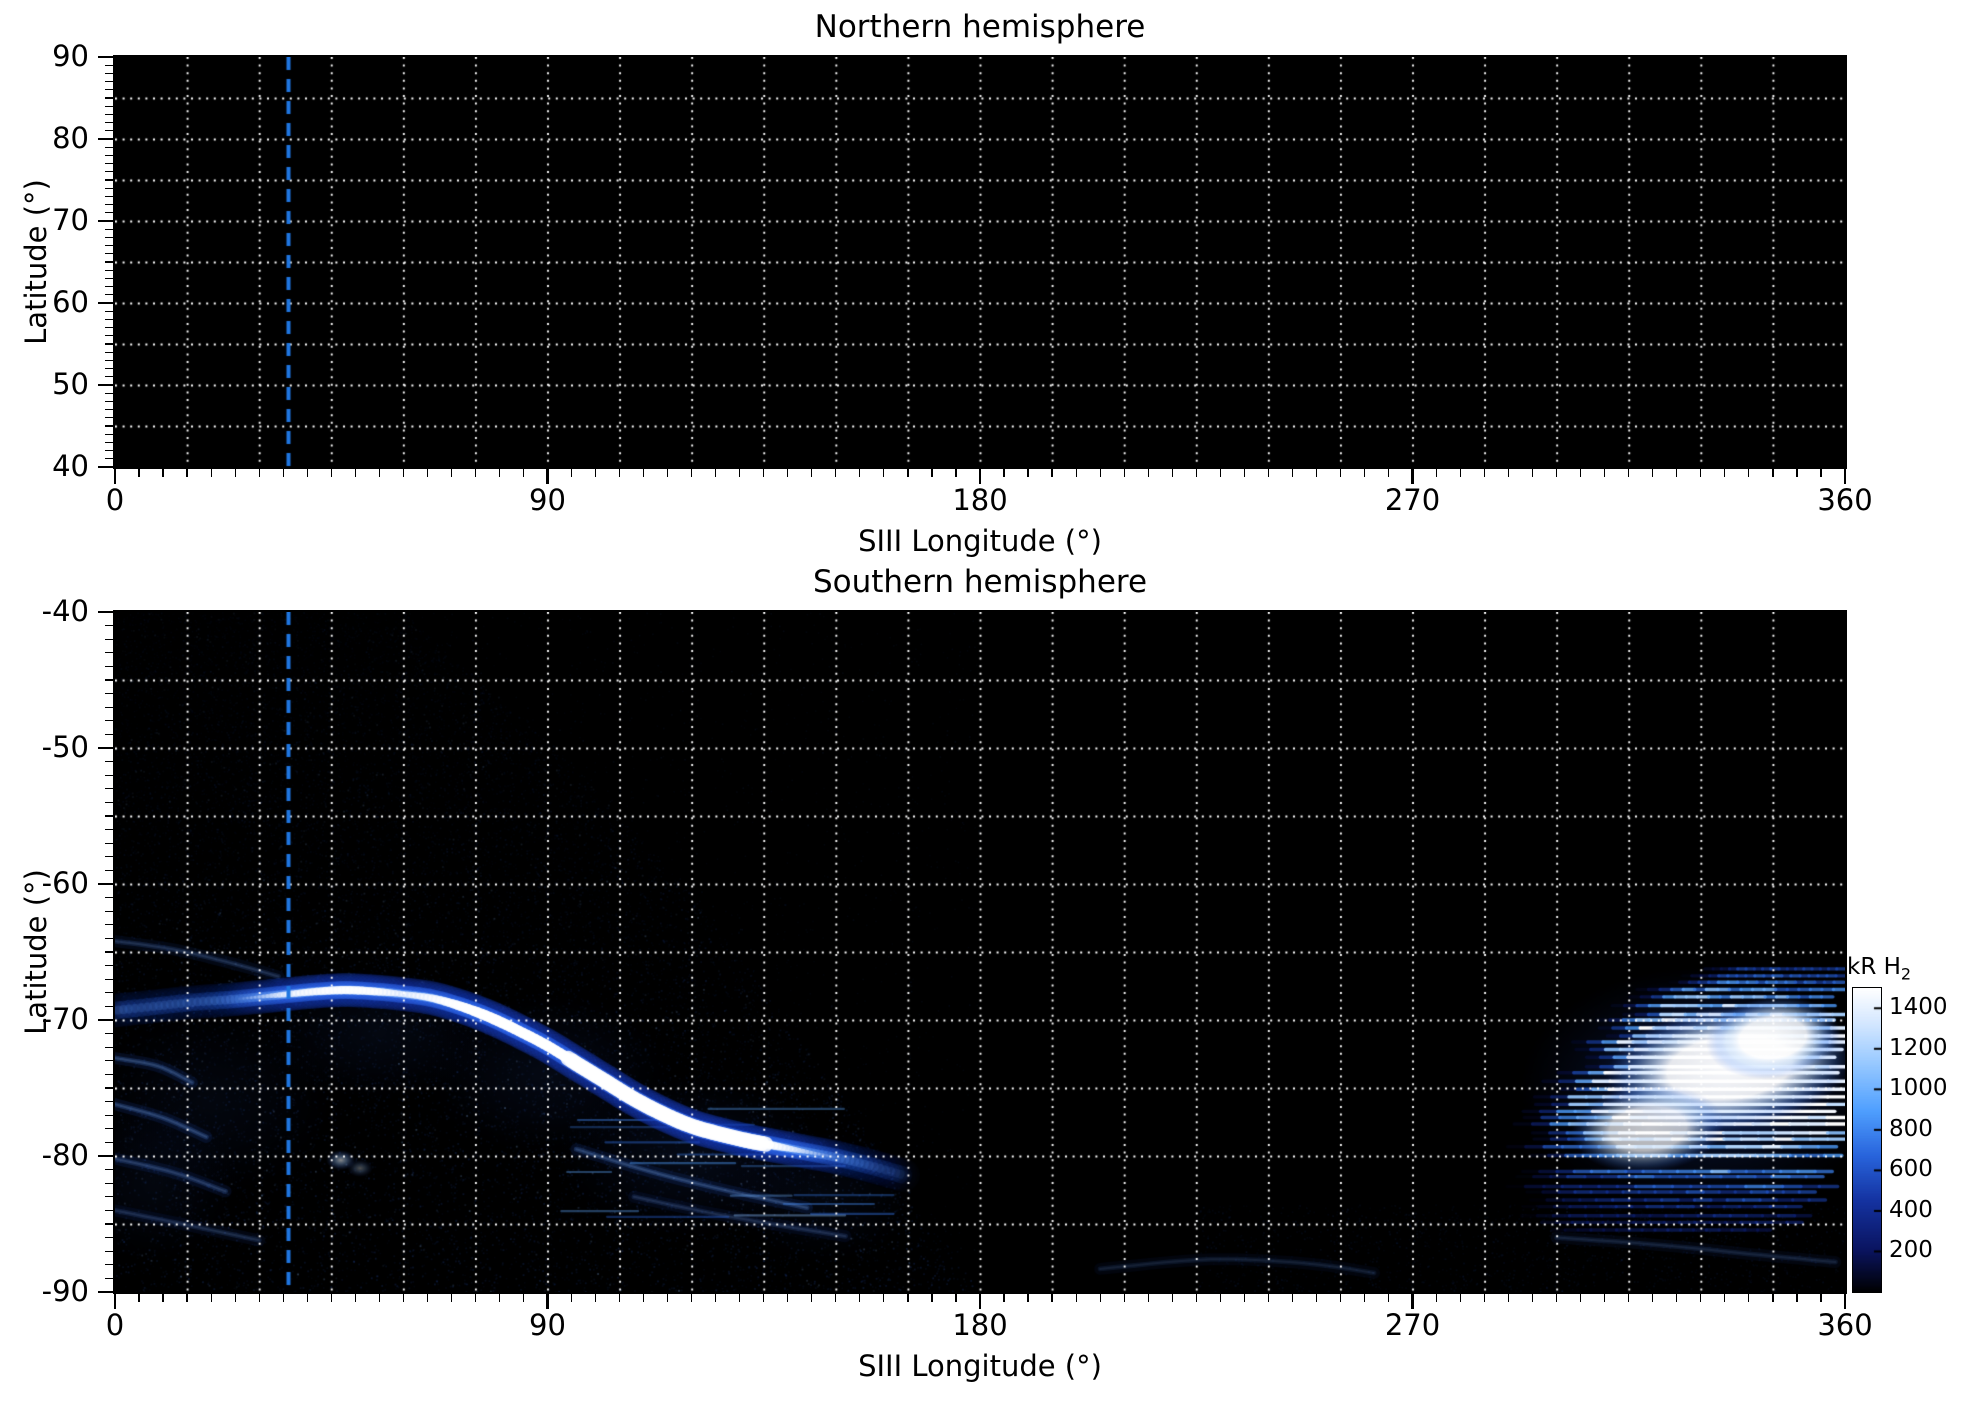 This screenshot has width=1983, height=1423. What do you see at coordinates (1412, 500) in the screenshot?
I see `x-tick-label: 270` at bounding box center [1412, 500].